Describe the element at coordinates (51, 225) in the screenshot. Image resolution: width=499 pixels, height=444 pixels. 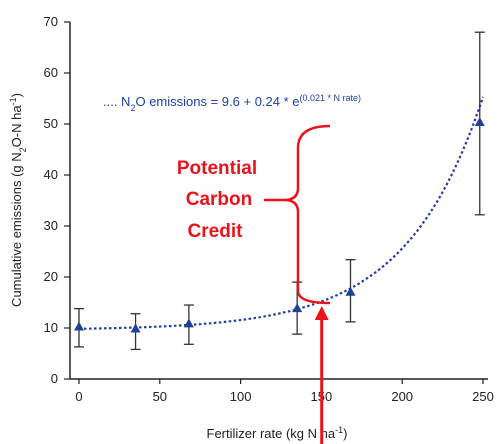
I see `y-tick-label: 30` at that location.